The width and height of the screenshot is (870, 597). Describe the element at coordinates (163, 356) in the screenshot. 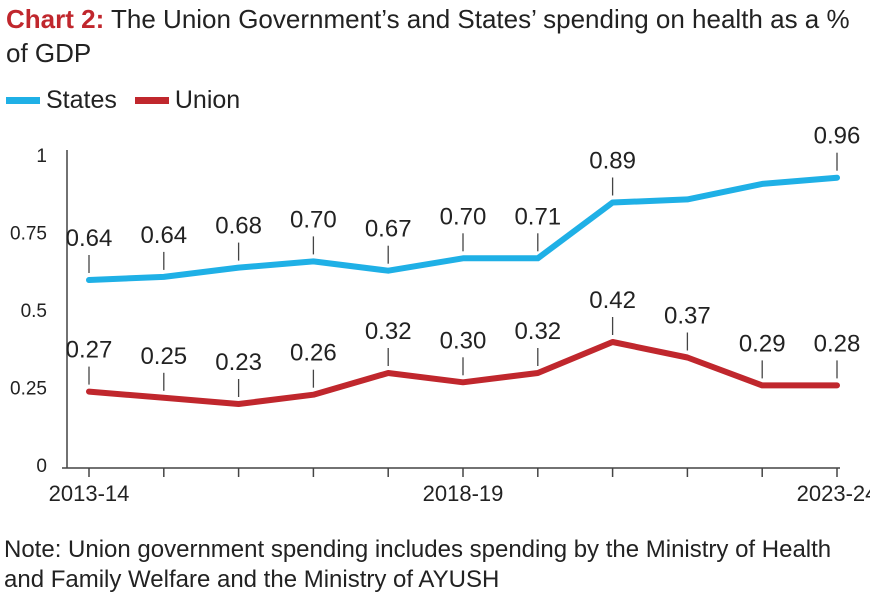

I see `union-data-label: 0.25` at that location.